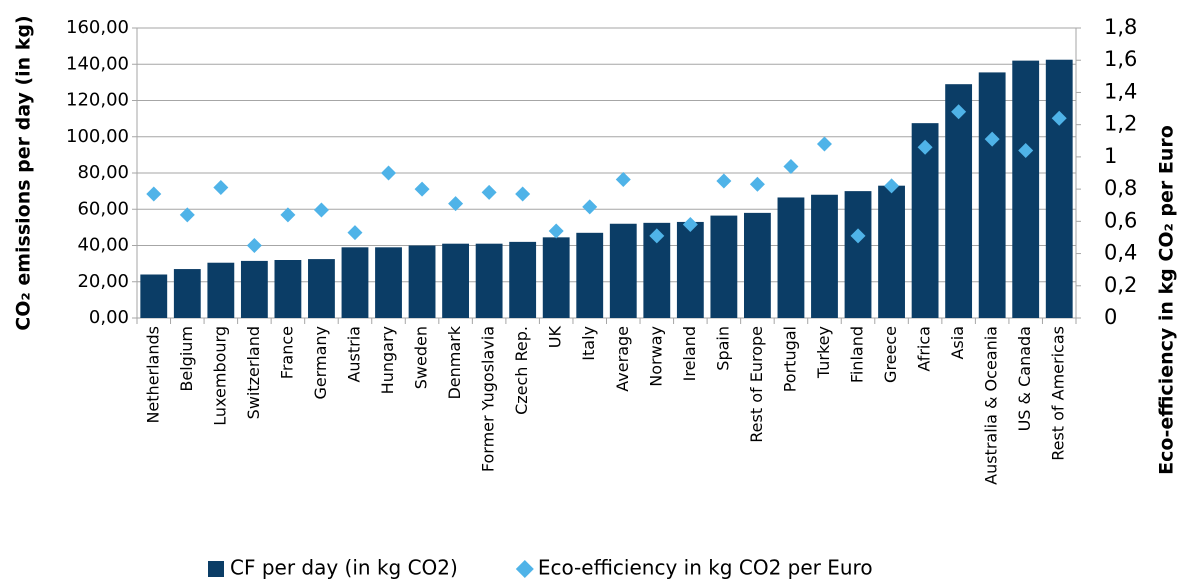 The height and width of the screenshot is (584, 1185). Describe the element at coordinates (1167, 300) in the screenshot. I see `y2-axis-title: Eco-efficiency in kg CO₂ per Euro` at that location.